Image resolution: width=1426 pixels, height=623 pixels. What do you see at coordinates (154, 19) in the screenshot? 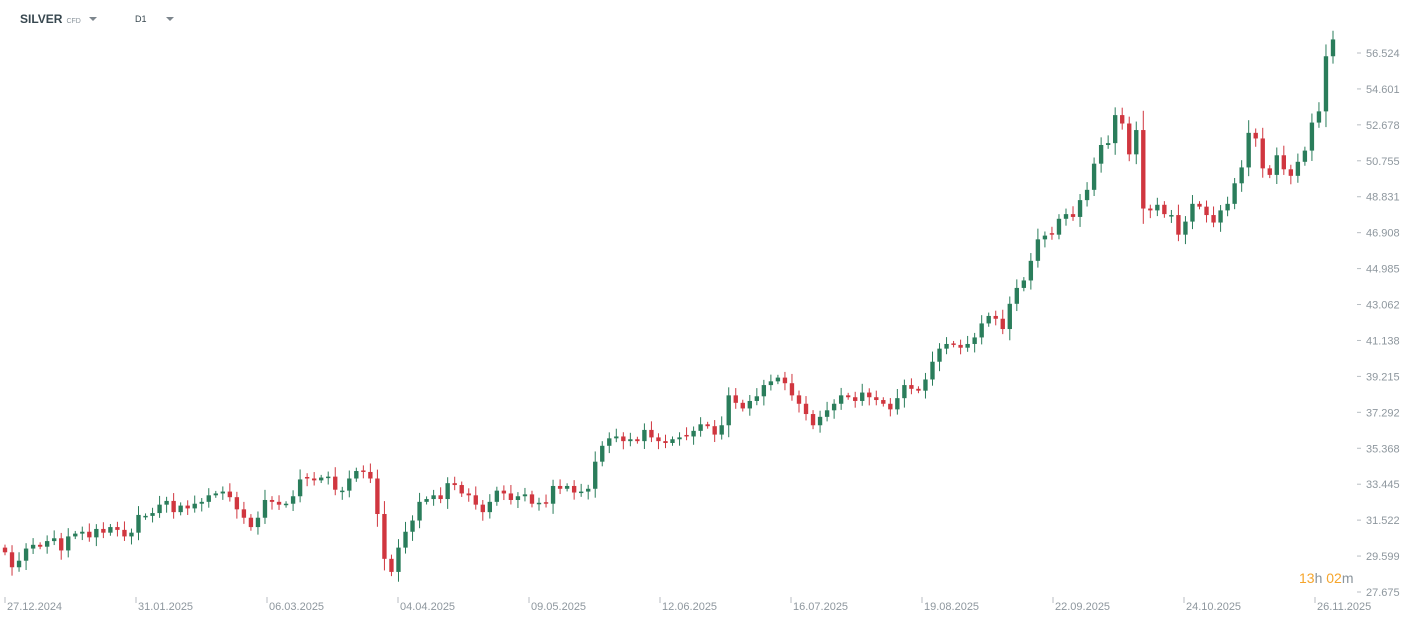
I see `timeframe-selector: D1` at bounding box center [154, 19].